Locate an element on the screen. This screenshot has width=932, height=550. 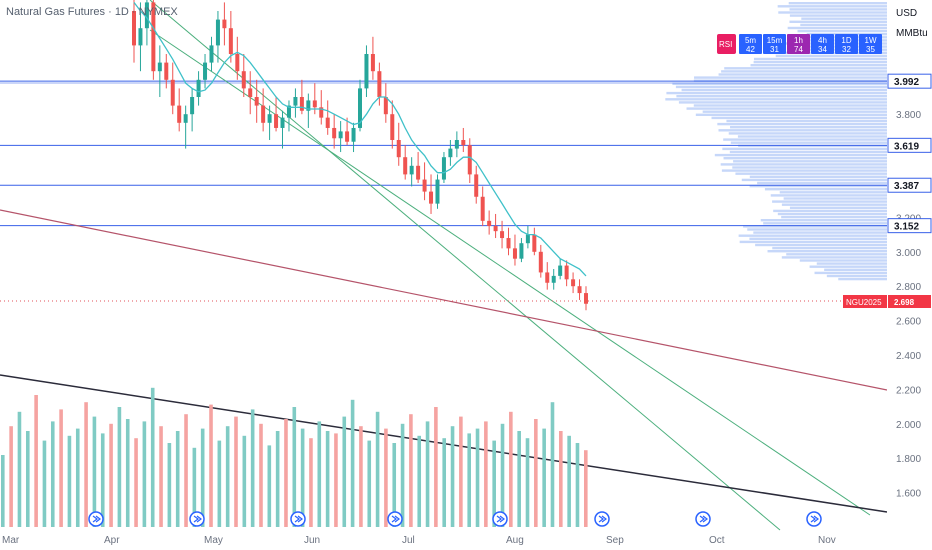
event-markers is located at coordinates (455, 519).